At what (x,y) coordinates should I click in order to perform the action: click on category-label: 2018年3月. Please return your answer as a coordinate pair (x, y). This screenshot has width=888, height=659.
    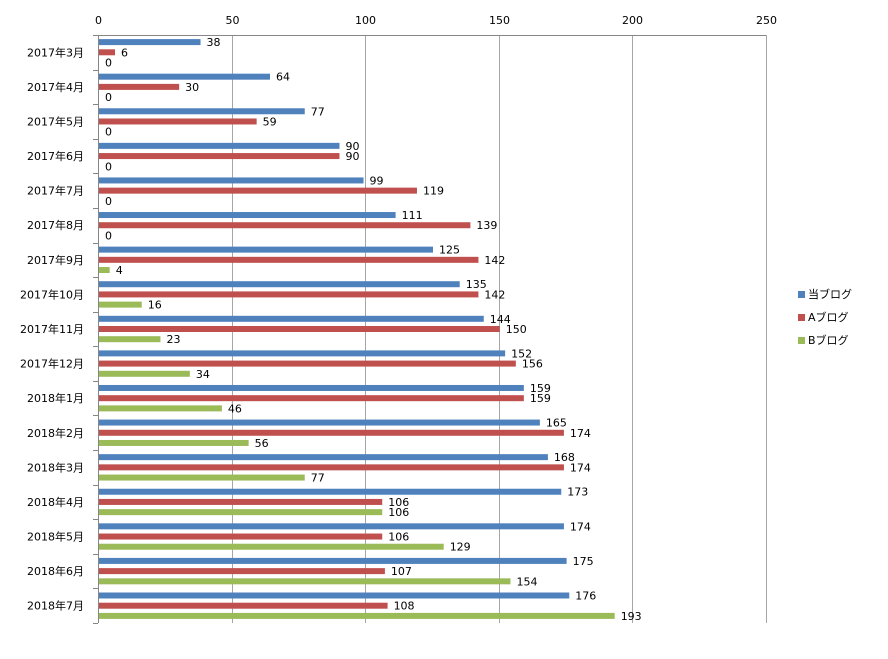
    Looking at the image, I should click on (55, 467).